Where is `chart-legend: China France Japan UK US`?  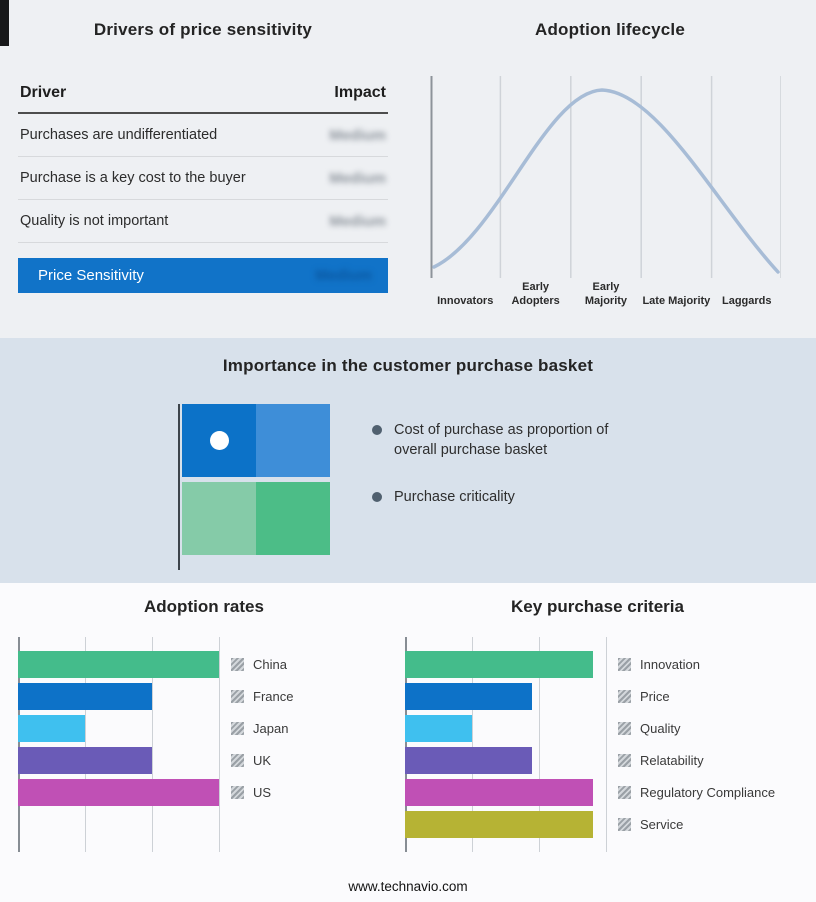
chart-legend: China France Japan UK US is located at coordinates (262, 744).